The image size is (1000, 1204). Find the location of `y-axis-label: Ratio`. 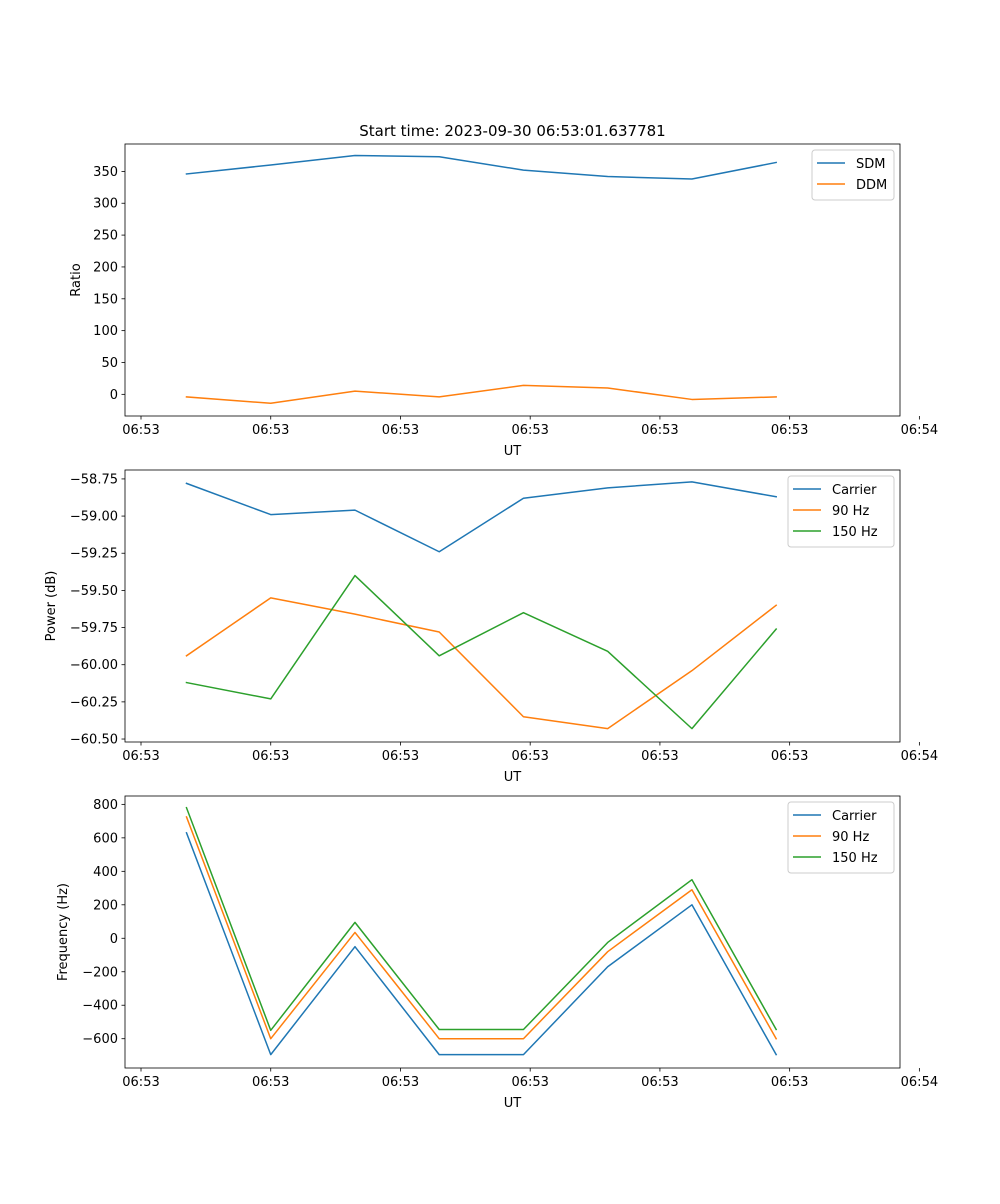

y-axis-label: Ratio is located at coordinates (76, 279).